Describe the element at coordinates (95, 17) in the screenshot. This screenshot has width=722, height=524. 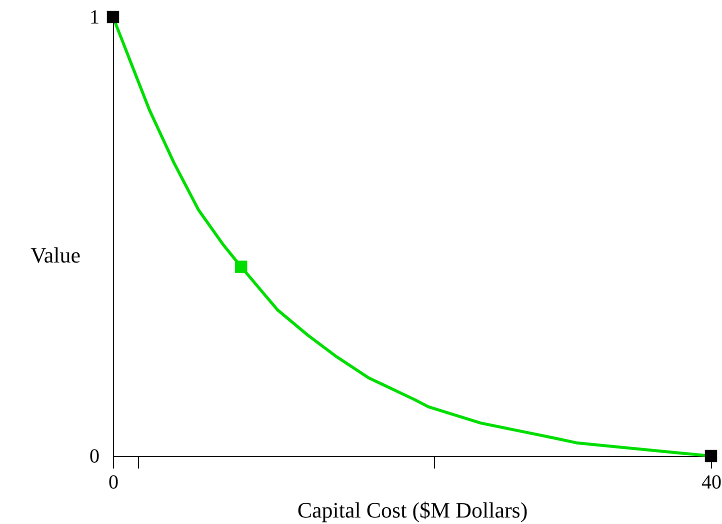
I see `y-tick-label: 1` at that location.